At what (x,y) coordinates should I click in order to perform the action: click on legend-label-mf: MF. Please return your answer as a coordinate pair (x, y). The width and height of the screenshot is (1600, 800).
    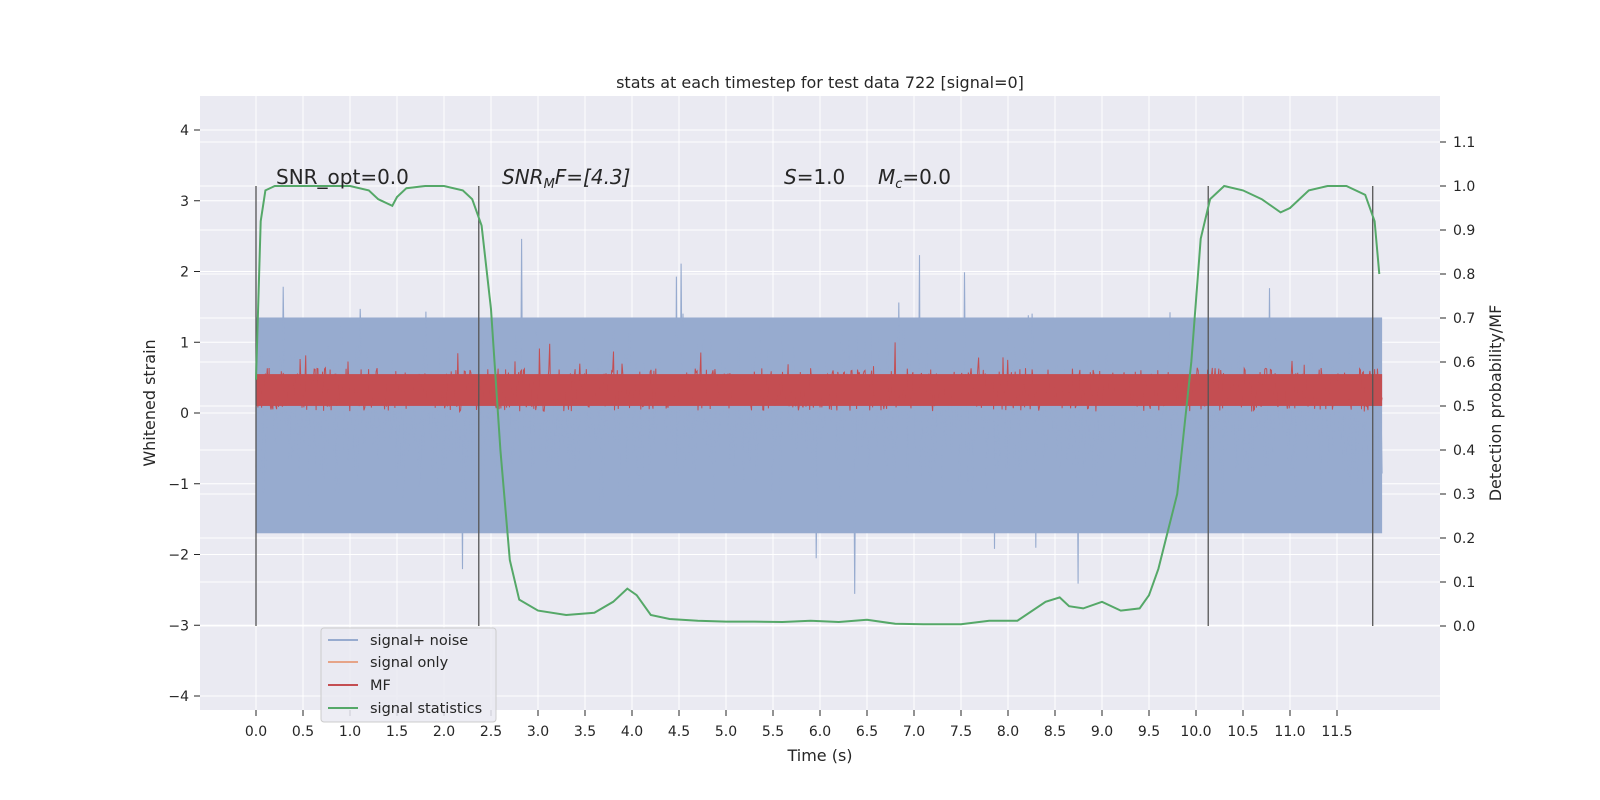
    Looking at the image, I should click on (380, 686).